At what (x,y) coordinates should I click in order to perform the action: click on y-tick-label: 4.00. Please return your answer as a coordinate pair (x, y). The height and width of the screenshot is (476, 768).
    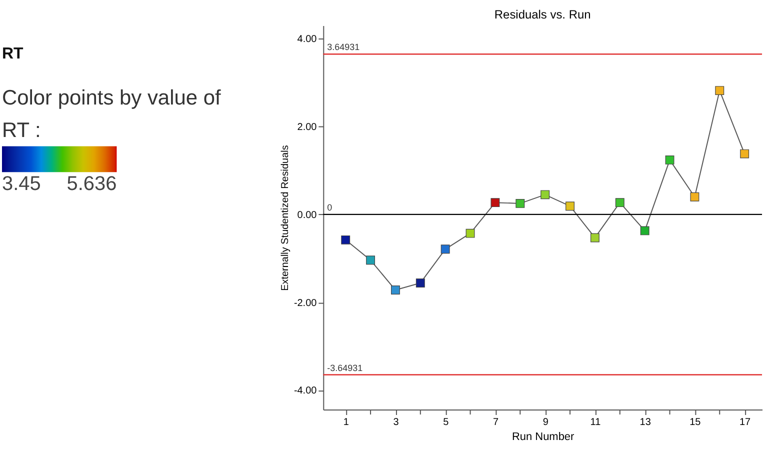
    Looking at the image, I should click on (307, 40).